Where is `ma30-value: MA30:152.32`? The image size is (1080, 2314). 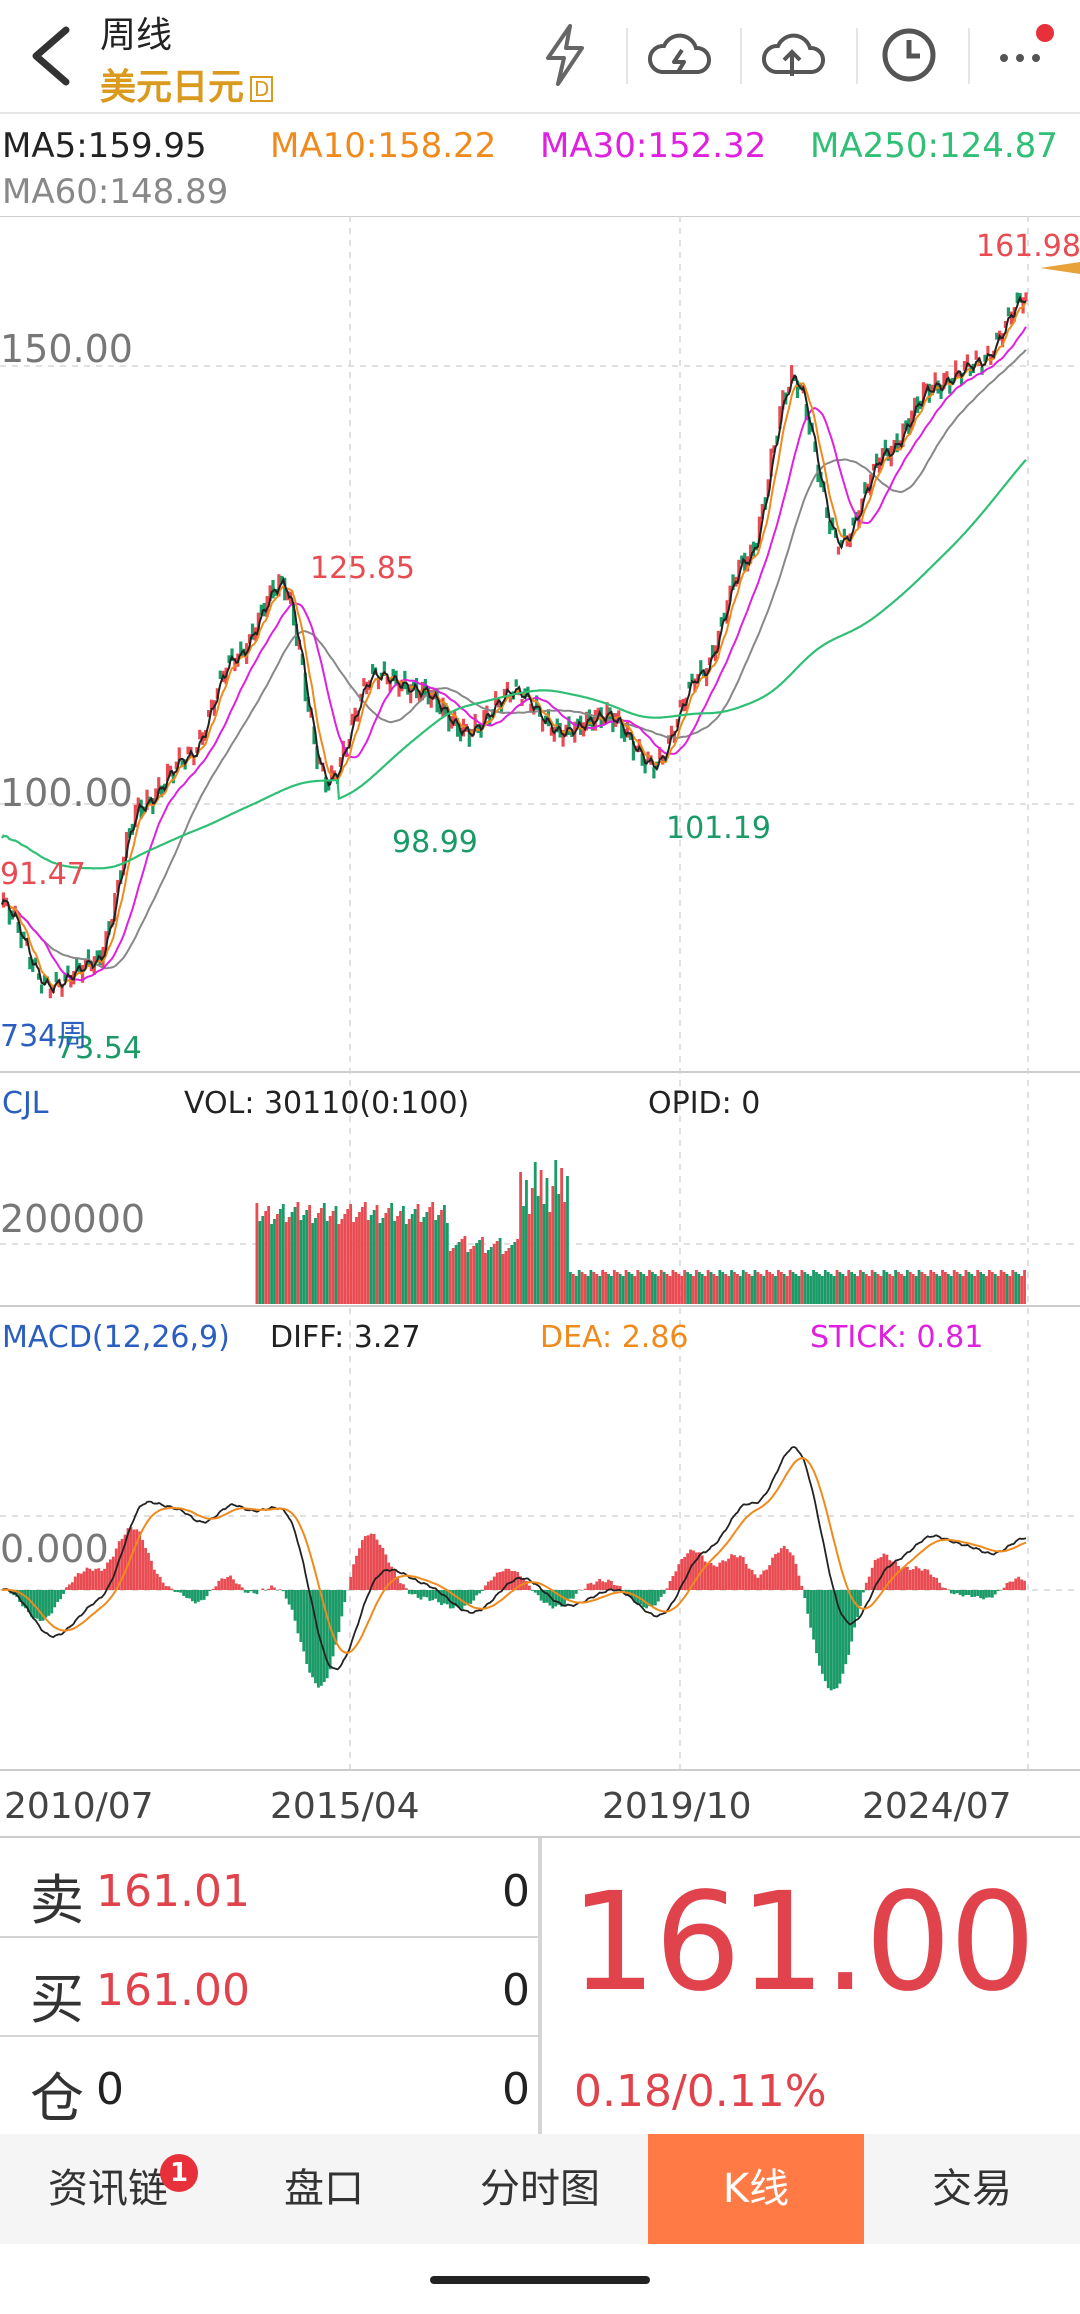
ma30-value: MA30:152.32 is located at coordinates (653, 146).